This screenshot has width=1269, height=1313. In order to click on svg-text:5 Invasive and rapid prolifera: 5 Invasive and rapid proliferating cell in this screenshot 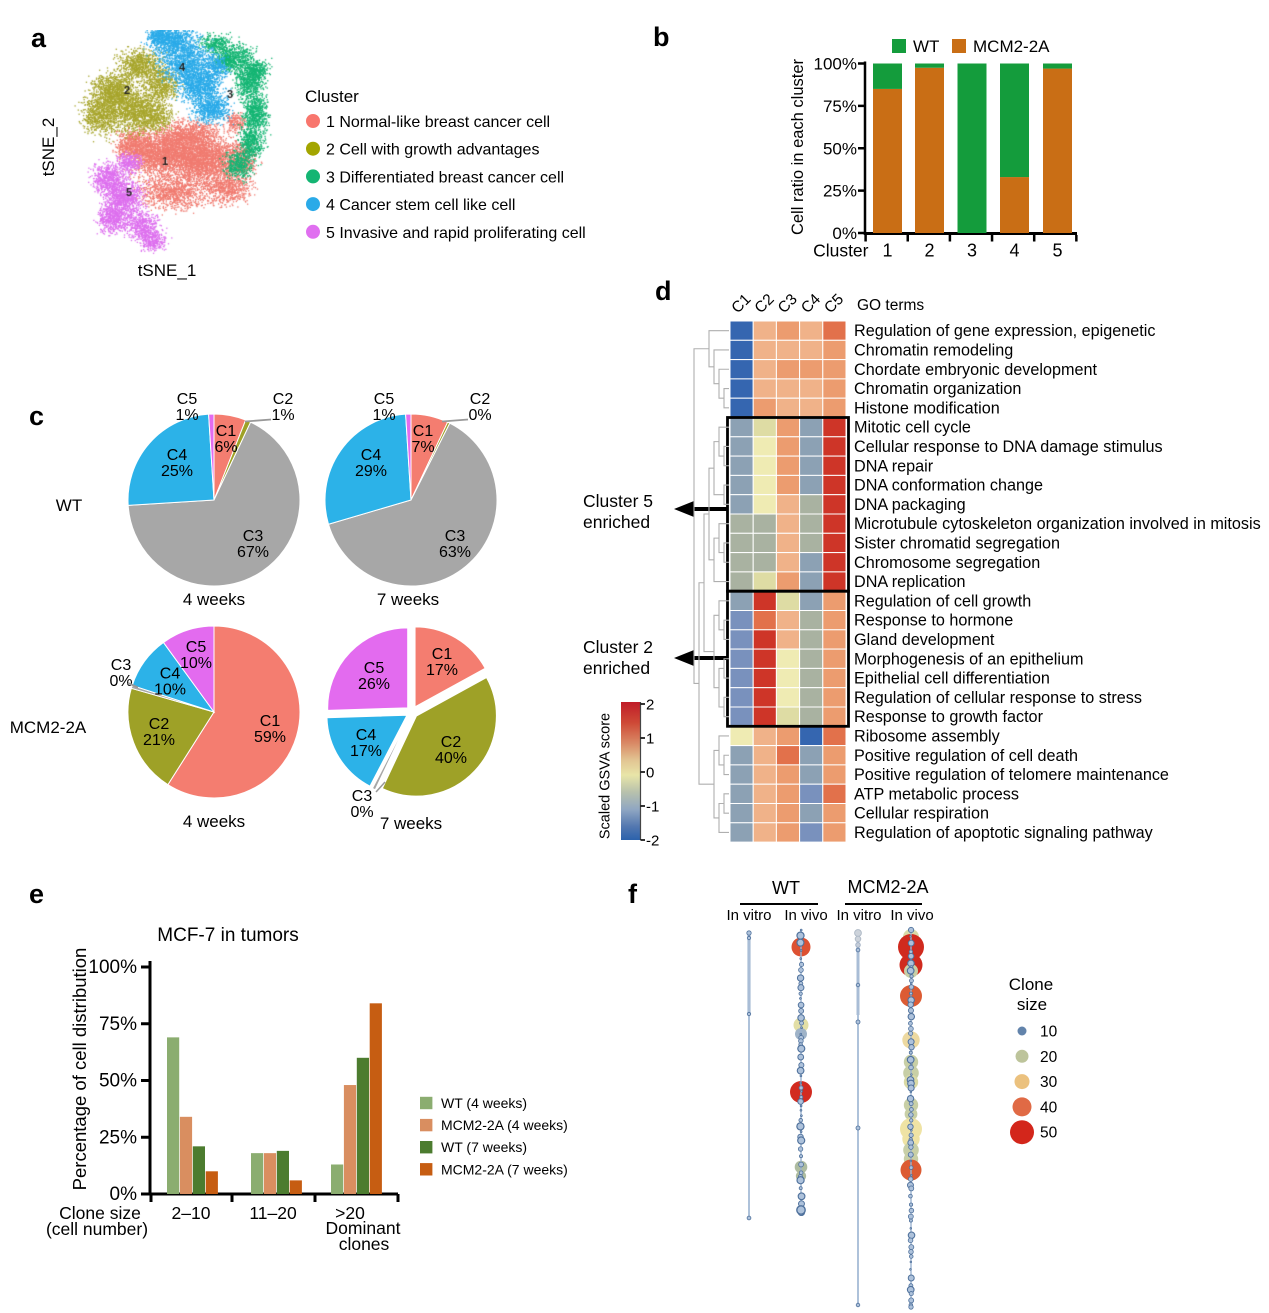, I will do `click(456, 233)`.